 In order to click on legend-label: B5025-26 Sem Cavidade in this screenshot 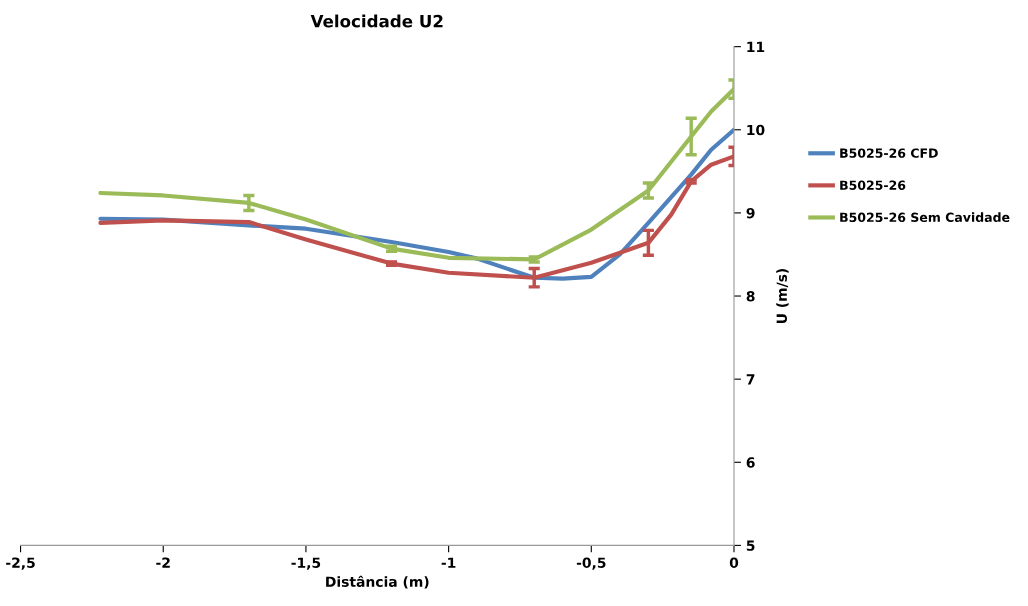, I will do `click(925, 217)`.